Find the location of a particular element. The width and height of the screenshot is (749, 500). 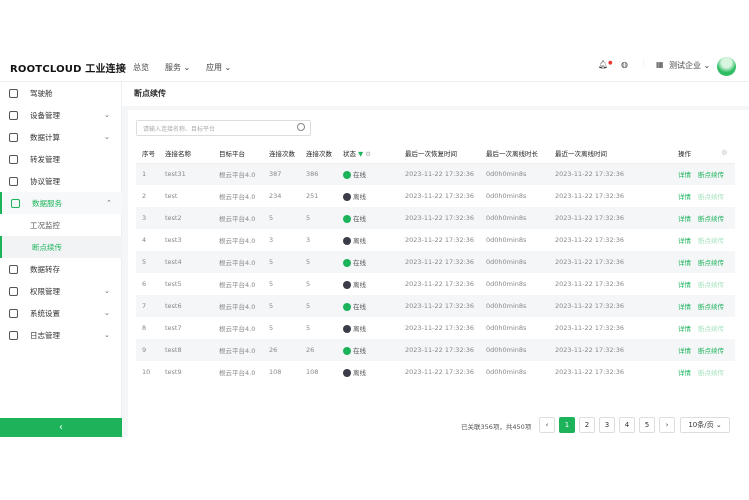

column-header: 最近一次离线时间 is located at coordinates (610, 153).